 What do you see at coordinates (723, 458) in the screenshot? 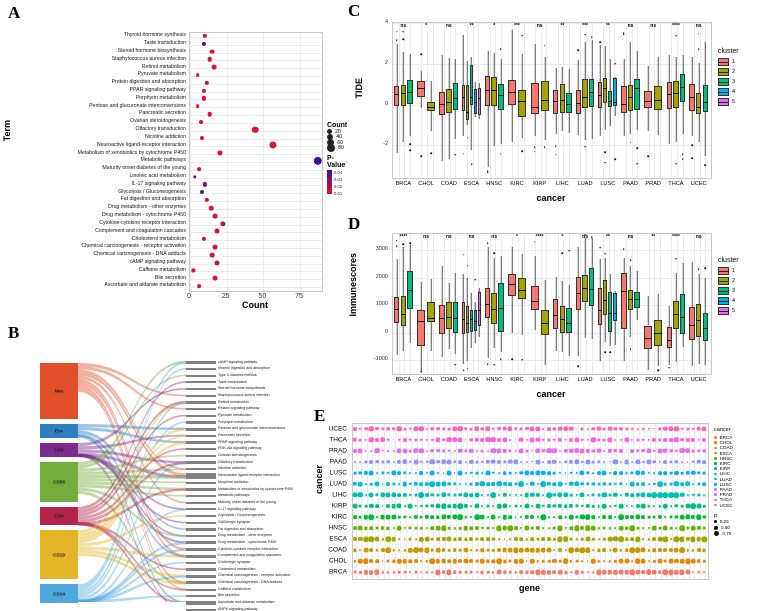
I see `cancer-legend-item: HNSC` at bounding box center [723, 458].